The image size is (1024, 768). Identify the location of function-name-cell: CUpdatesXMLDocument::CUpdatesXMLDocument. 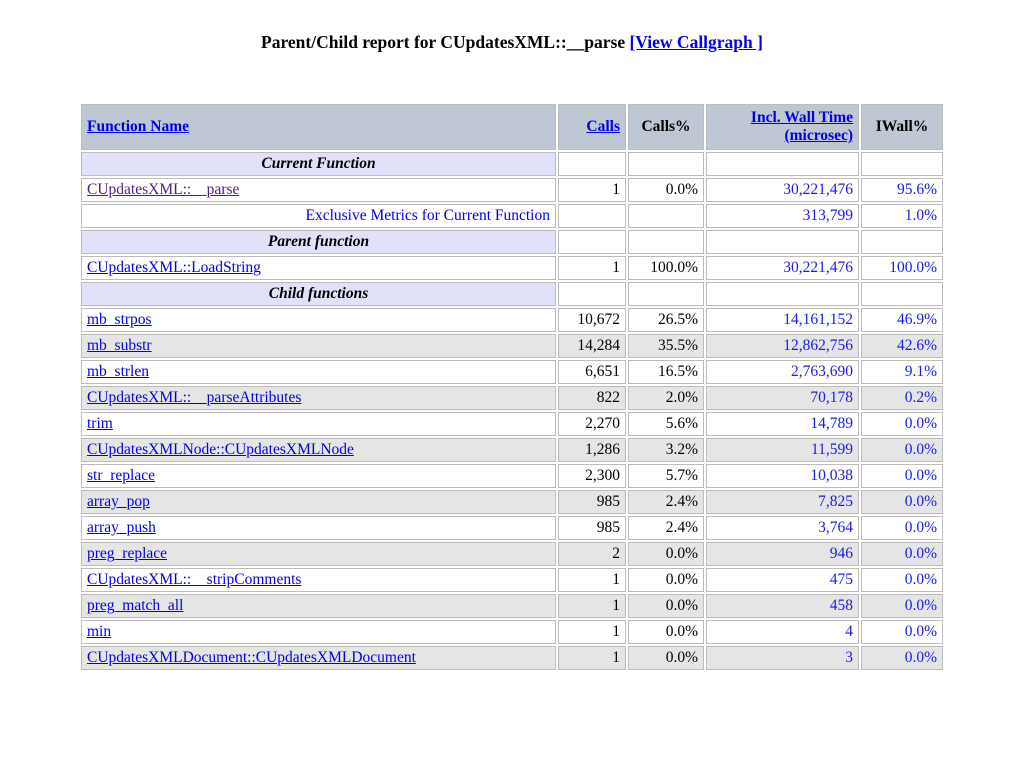
(318, 658).